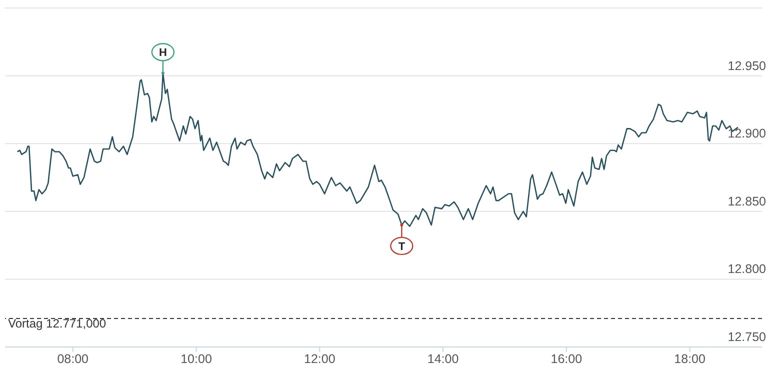 The width and height of the screenshot is (774, 373). Describe the element at coordinates (402, 246) in the screenshot. I see `annotation: T` at that location.